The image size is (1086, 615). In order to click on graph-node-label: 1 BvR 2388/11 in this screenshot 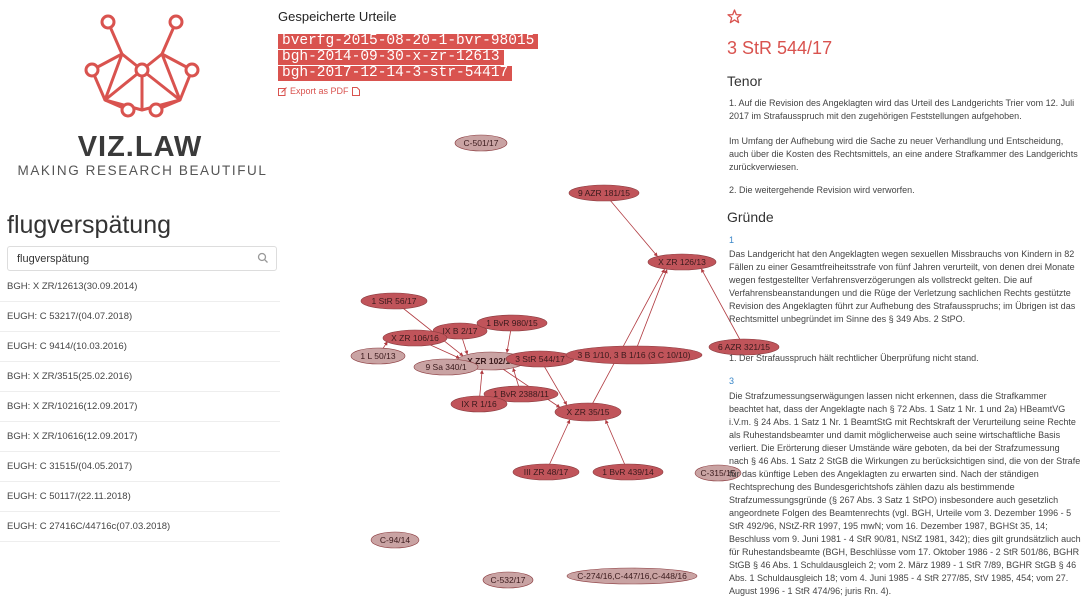, I will do `click(521, 394)`.